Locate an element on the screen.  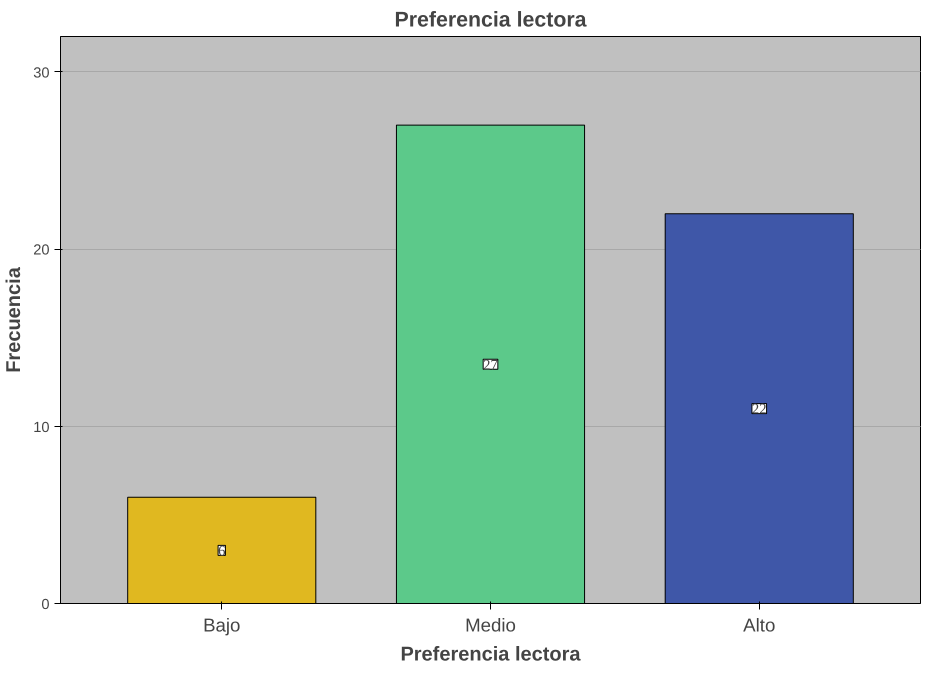
y-axis-title: Frecuencia is located at coordinates (14, 319).